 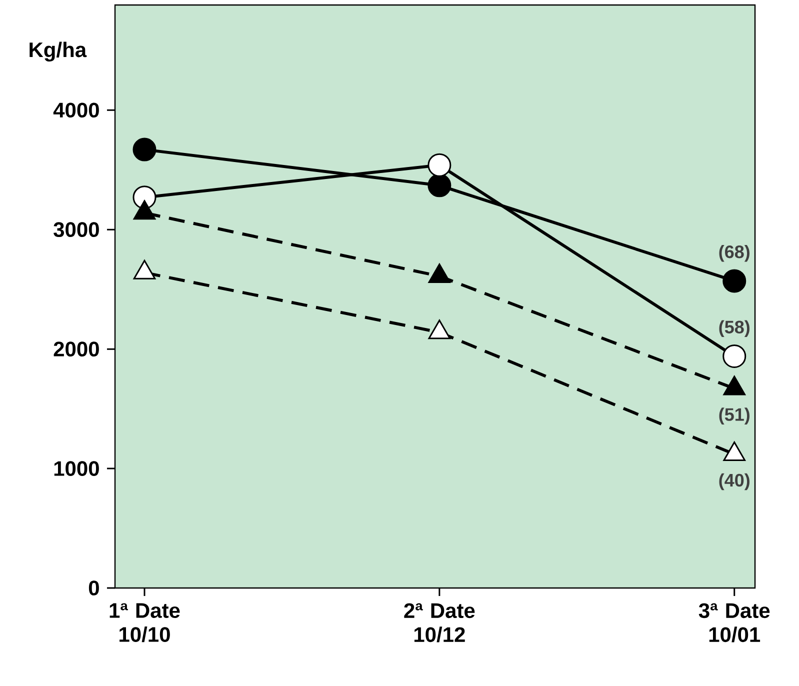 I want to click on y-tick-label: 1000, so click(x=76, y=468).